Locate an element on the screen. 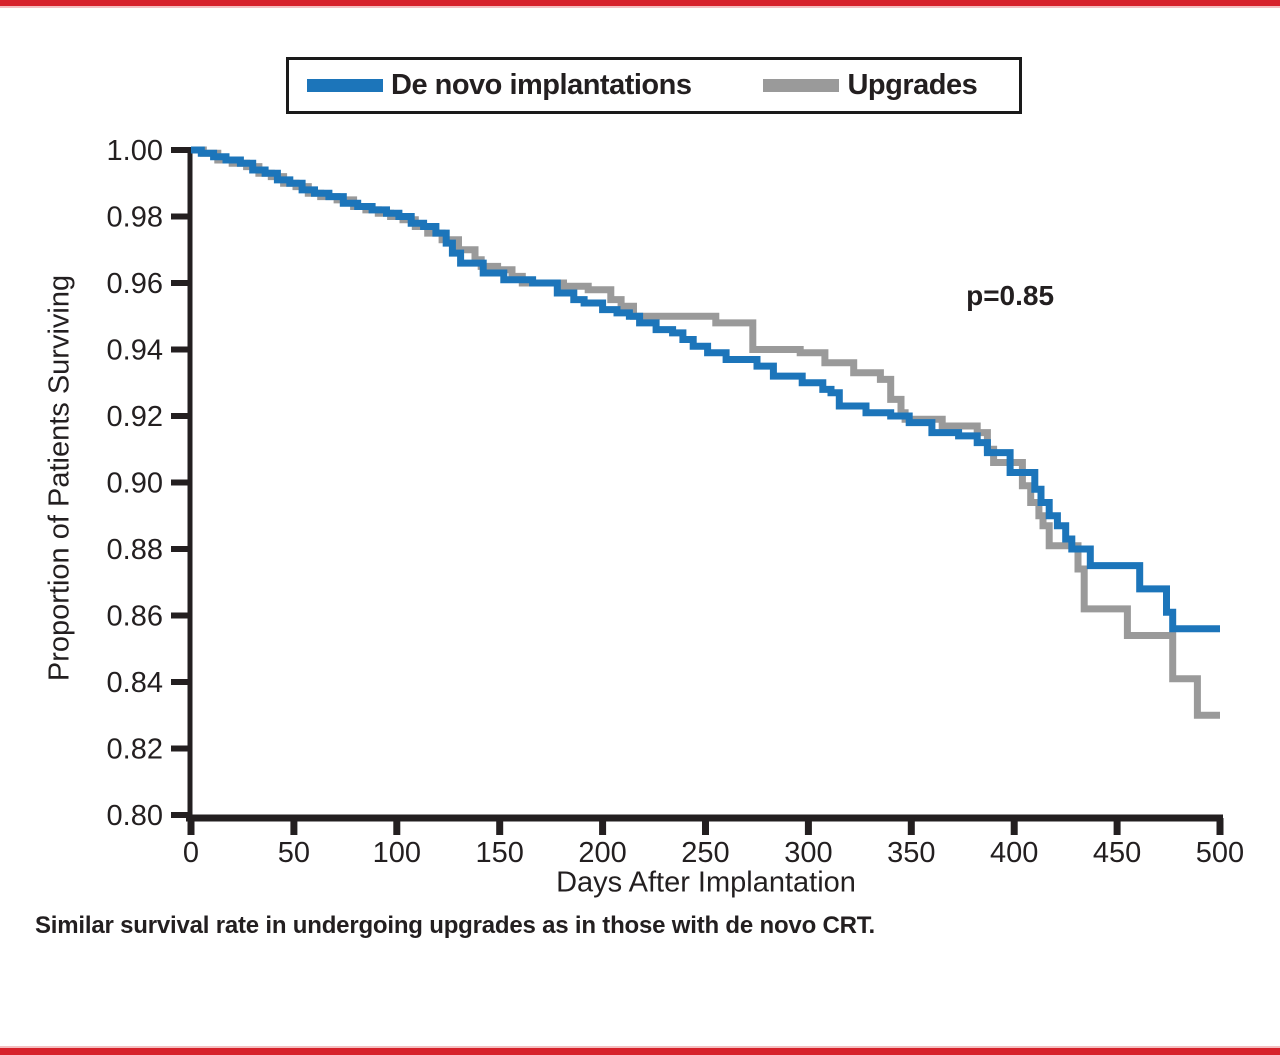  x-axis-title: Days After Implantation is located at coordinates (706, 882).